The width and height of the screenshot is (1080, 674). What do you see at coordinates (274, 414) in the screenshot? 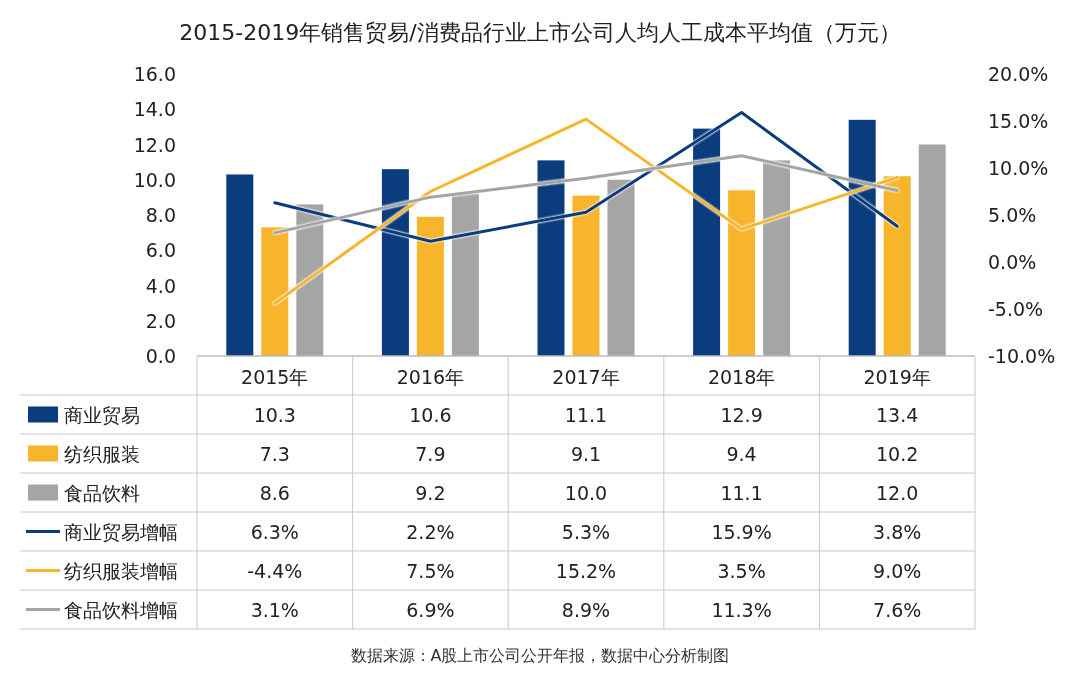
I see `data-label: 10.3` at bounding box center [274, 414].